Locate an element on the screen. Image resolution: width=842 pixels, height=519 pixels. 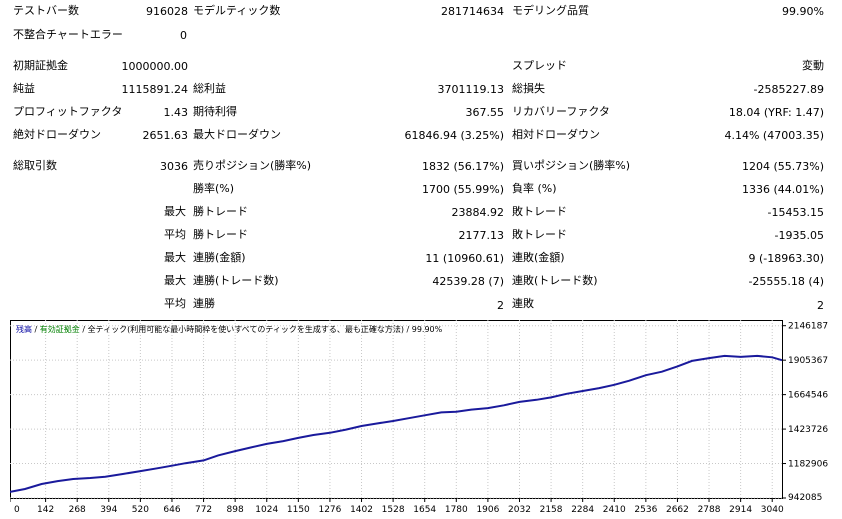
x-tick-label: 1906 is located at coordinates (487, 510).